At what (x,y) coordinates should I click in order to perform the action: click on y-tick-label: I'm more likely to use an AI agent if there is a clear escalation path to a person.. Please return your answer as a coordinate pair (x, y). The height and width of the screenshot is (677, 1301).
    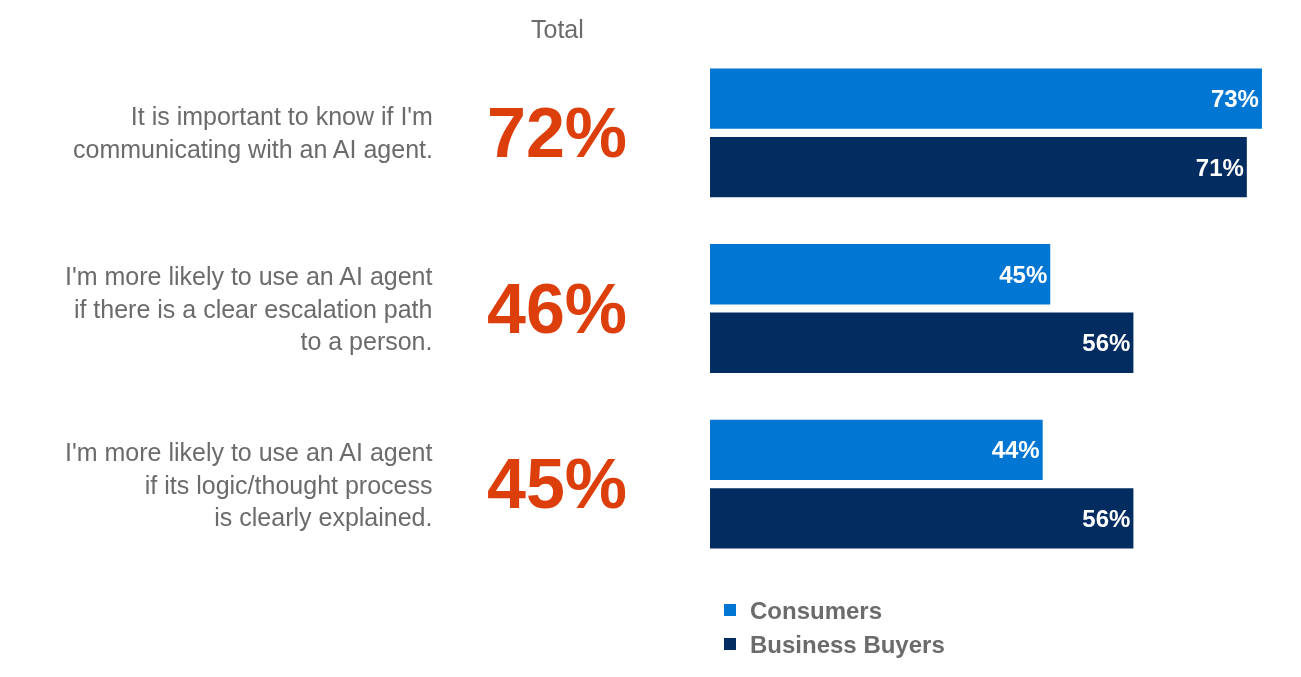
    Looking at the image, I should click on (249, 308).